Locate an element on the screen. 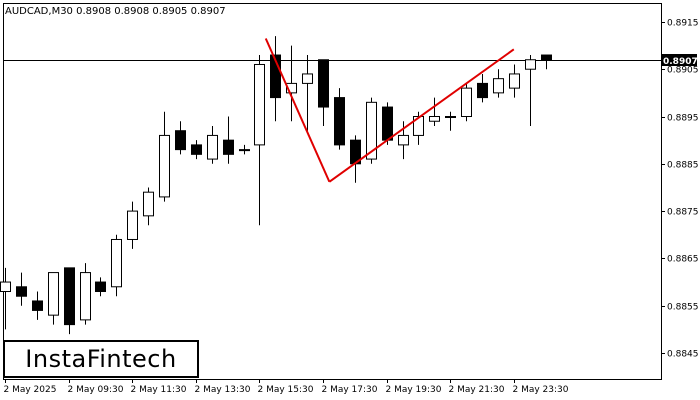 Image resolution: width=700 pixels, height=400 pixels. pattern-lines is located at coordinates (389, 110).